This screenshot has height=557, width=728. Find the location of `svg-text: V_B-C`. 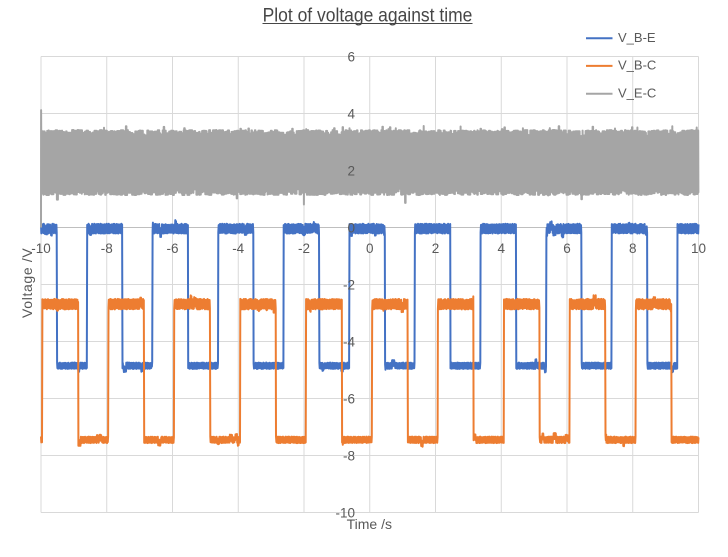

svg-text: V_B-C is located at coordinates (637, 65).